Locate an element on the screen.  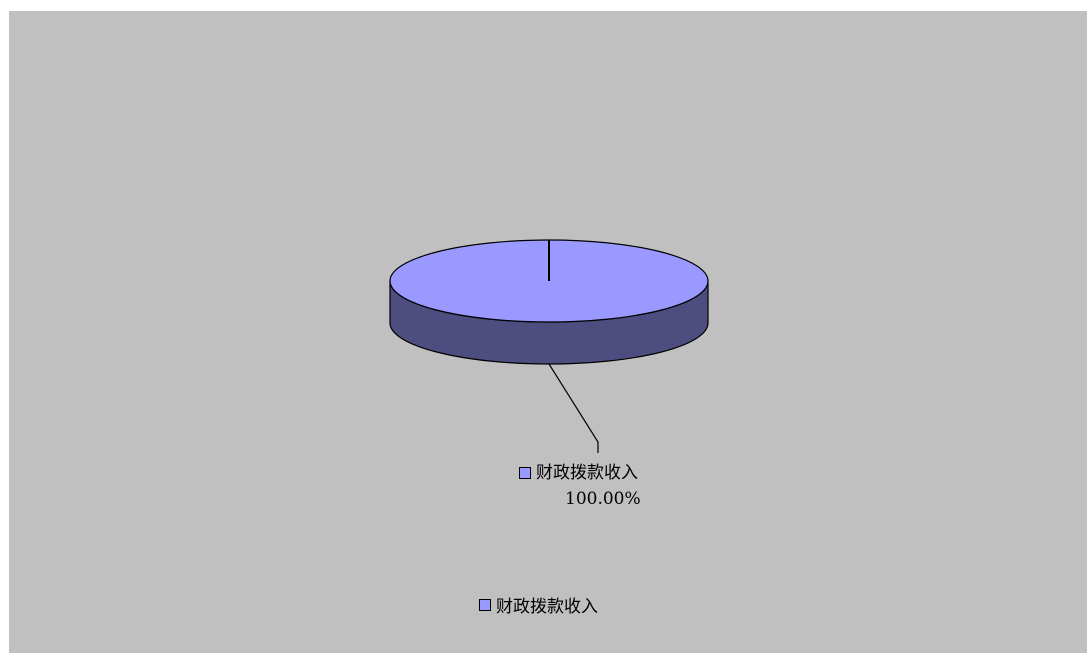
legend-swatch is located at coordinates (485, 604).